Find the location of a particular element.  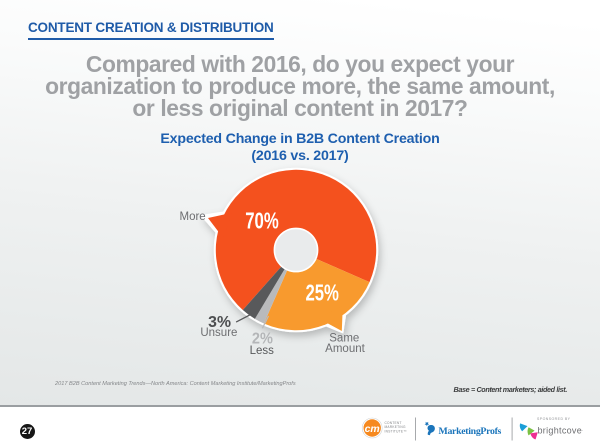

svg-text: Less is located at coordinates (262, 351).